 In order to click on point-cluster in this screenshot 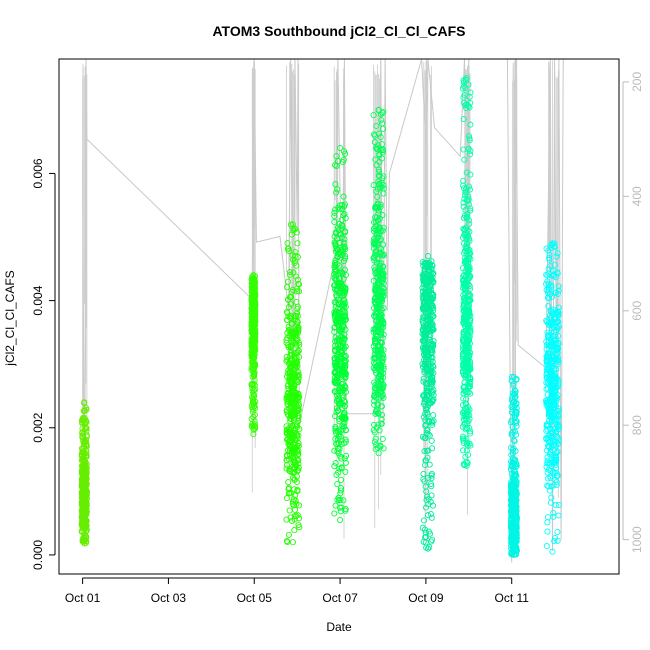, I will do `click(84, 473)`.